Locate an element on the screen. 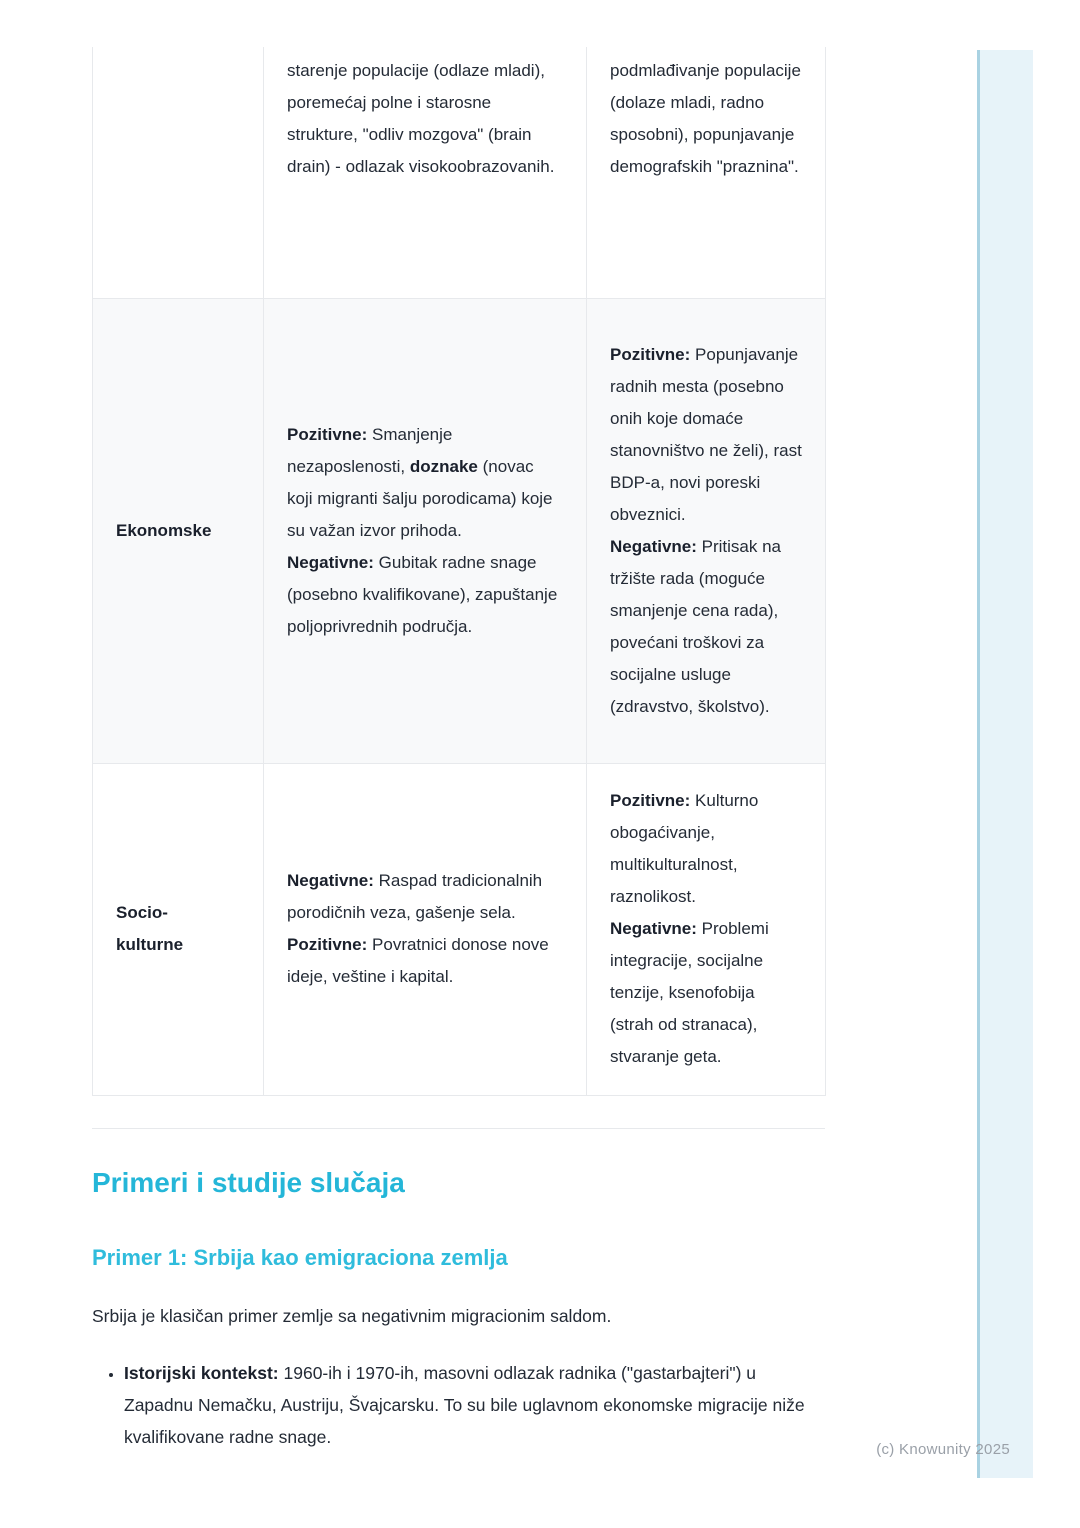 The image size is (1080, 1528). table-cell-category: Ekonomske is located at coordinates (178, 530).